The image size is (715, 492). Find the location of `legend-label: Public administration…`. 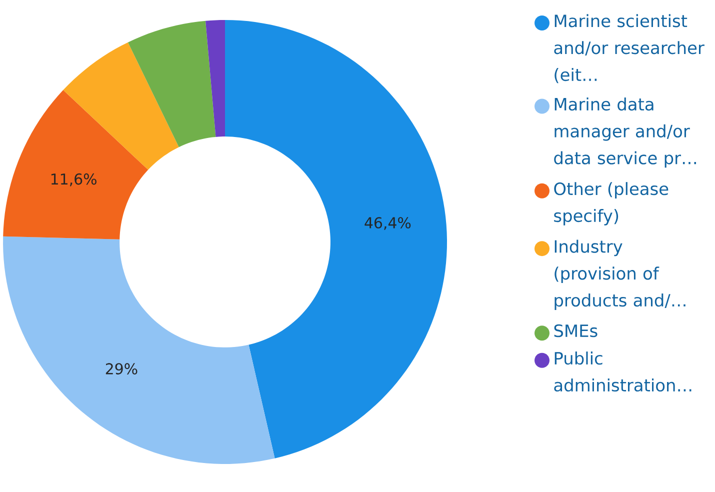

legend-label: Public administration… is located at coordinates (623, 372).